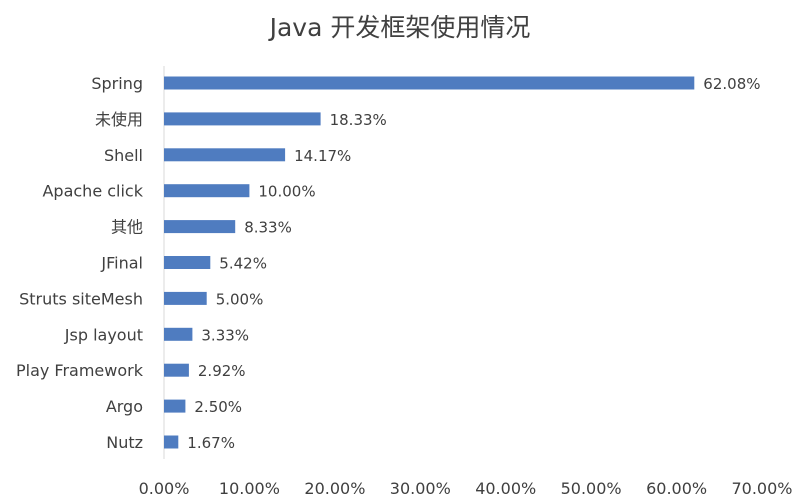  What do you see at coordinates (119, 119) in the screenshot?
I see `category-label-item-1: 未使用` at bounding box center [119, 119].